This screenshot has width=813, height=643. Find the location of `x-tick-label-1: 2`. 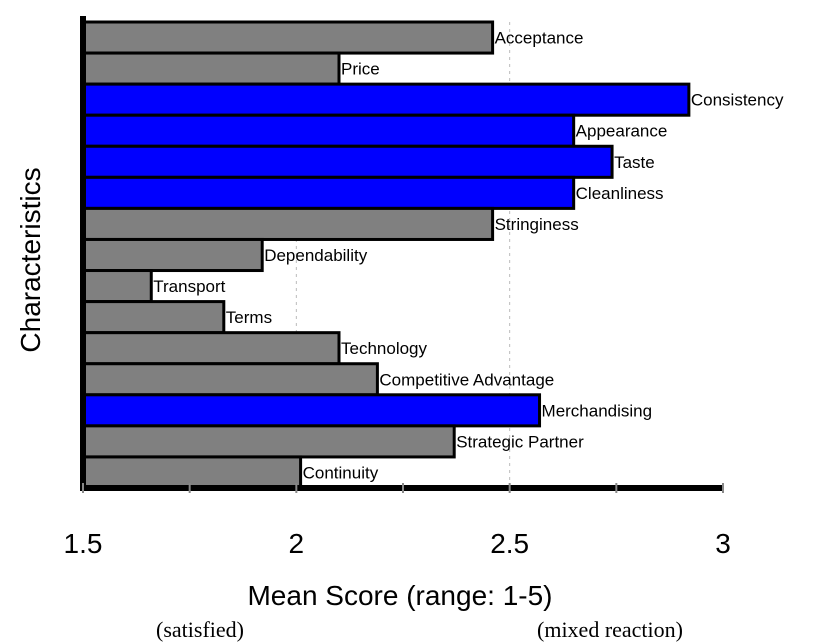

x-tick-label-1: 2 is located at coordinates (297, 543).